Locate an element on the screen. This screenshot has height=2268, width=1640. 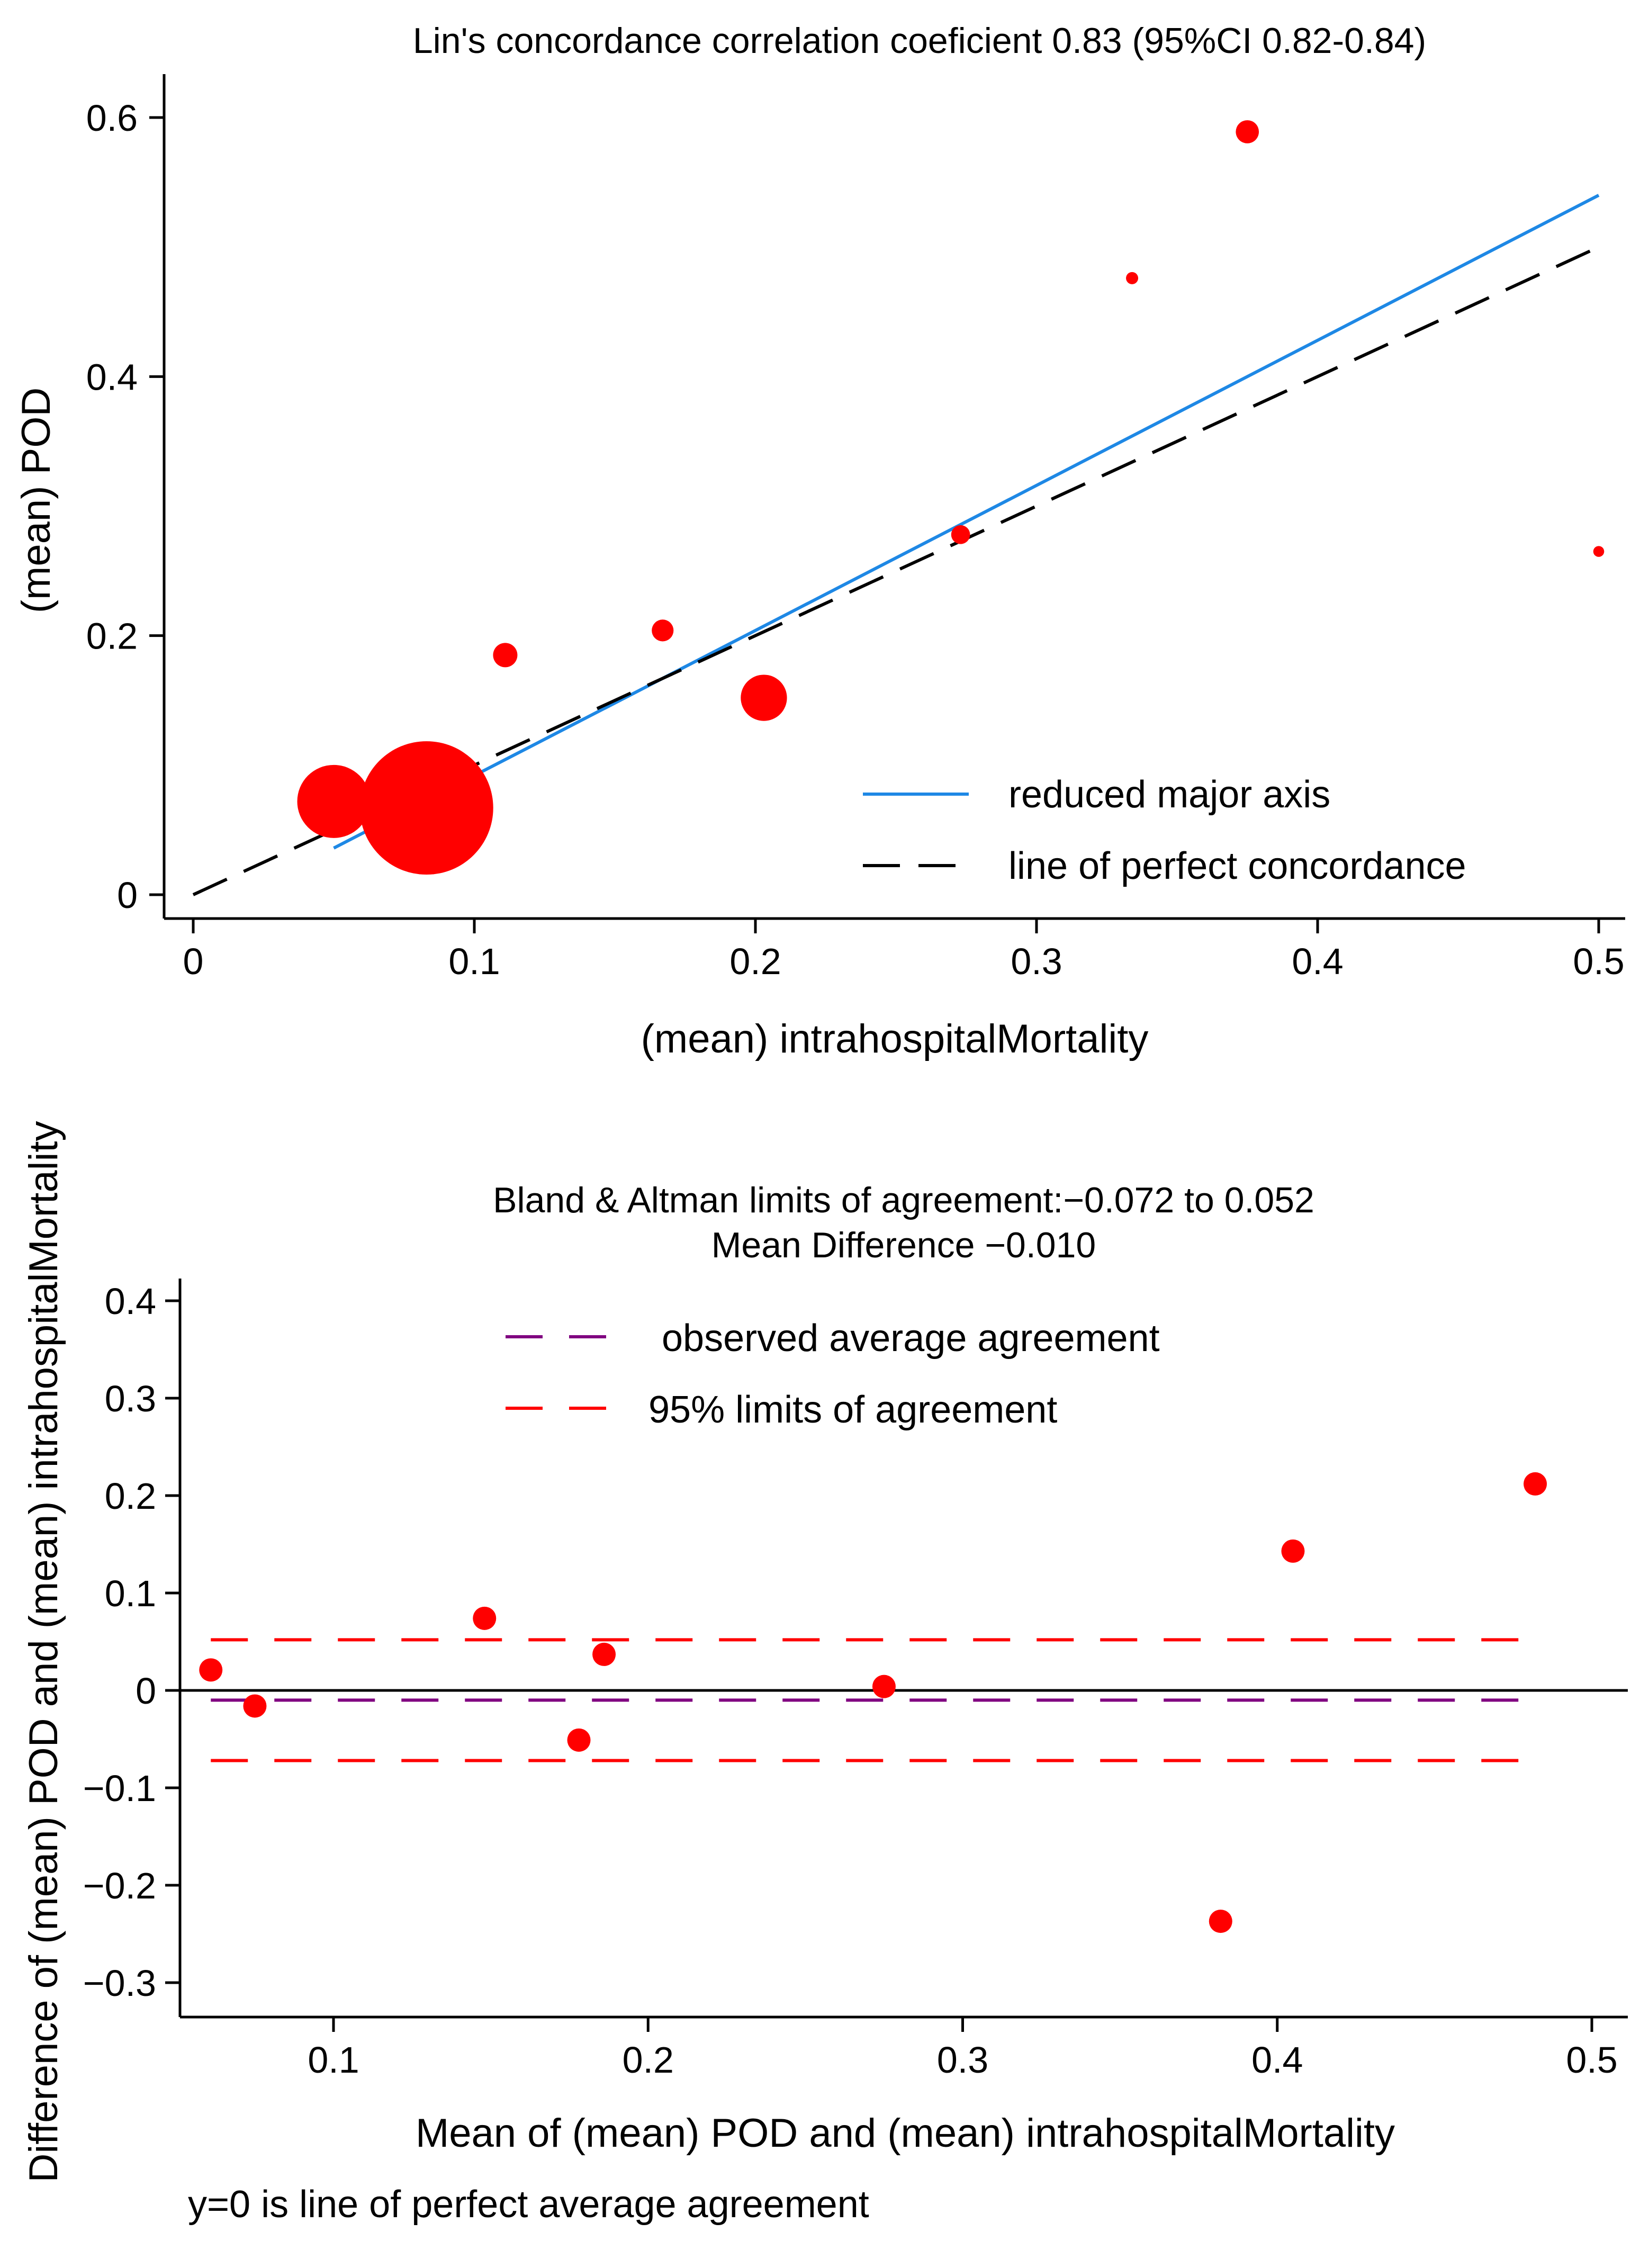
legend-concordance-label: line of perfect concordance is located at coordinates (1237, 866).